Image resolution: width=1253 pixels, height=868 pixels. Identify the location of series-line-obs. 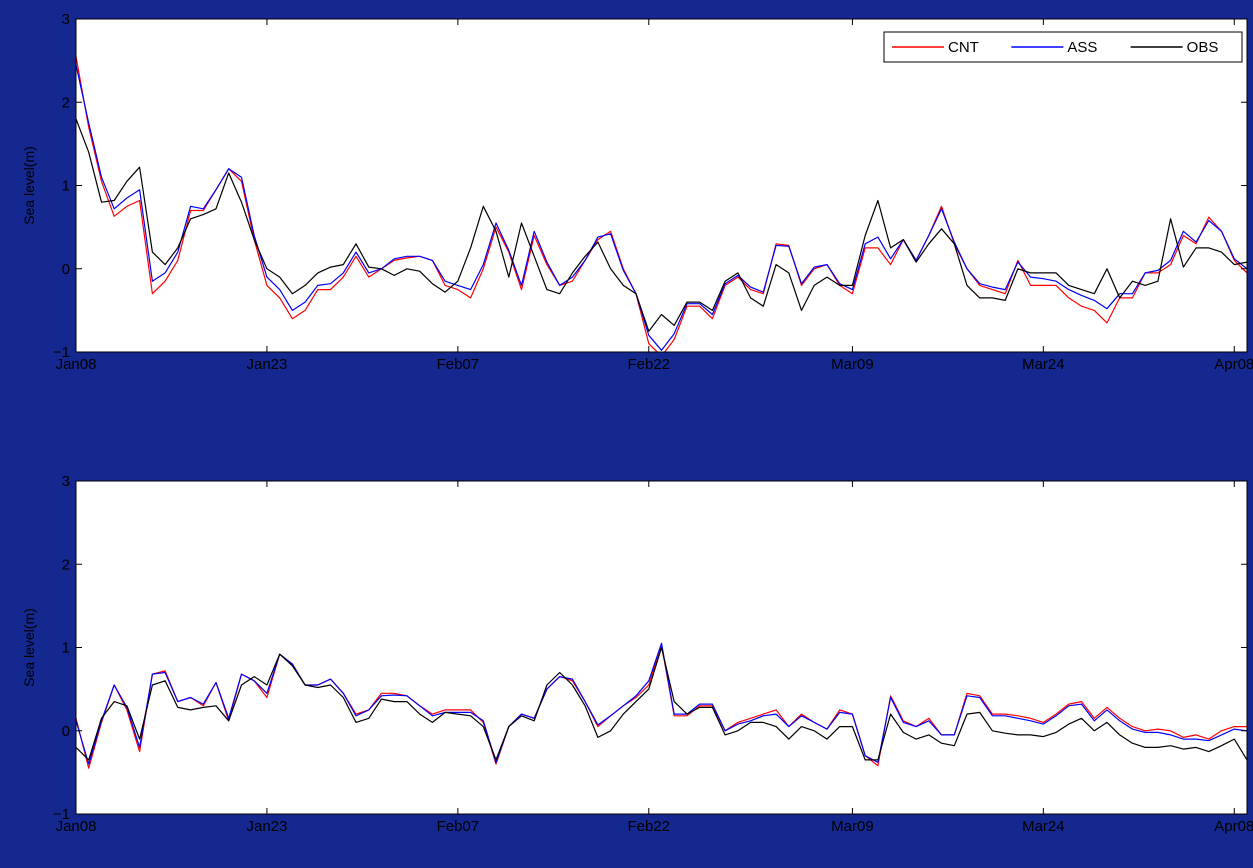
(661, 703).